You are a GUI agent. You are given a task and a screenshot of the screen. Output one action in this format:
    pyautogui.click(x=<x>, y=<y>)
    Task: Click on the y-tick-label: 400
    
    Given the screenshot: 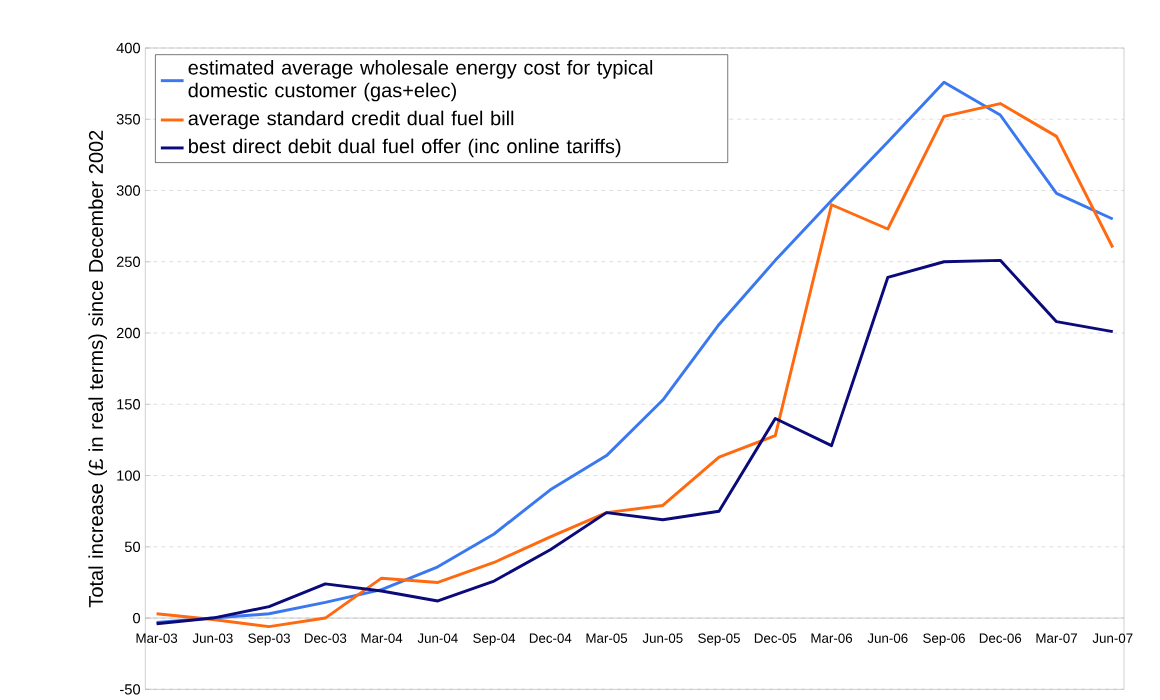 What is the action you would take?
    pyautogui.click(x=128, y=48)
    